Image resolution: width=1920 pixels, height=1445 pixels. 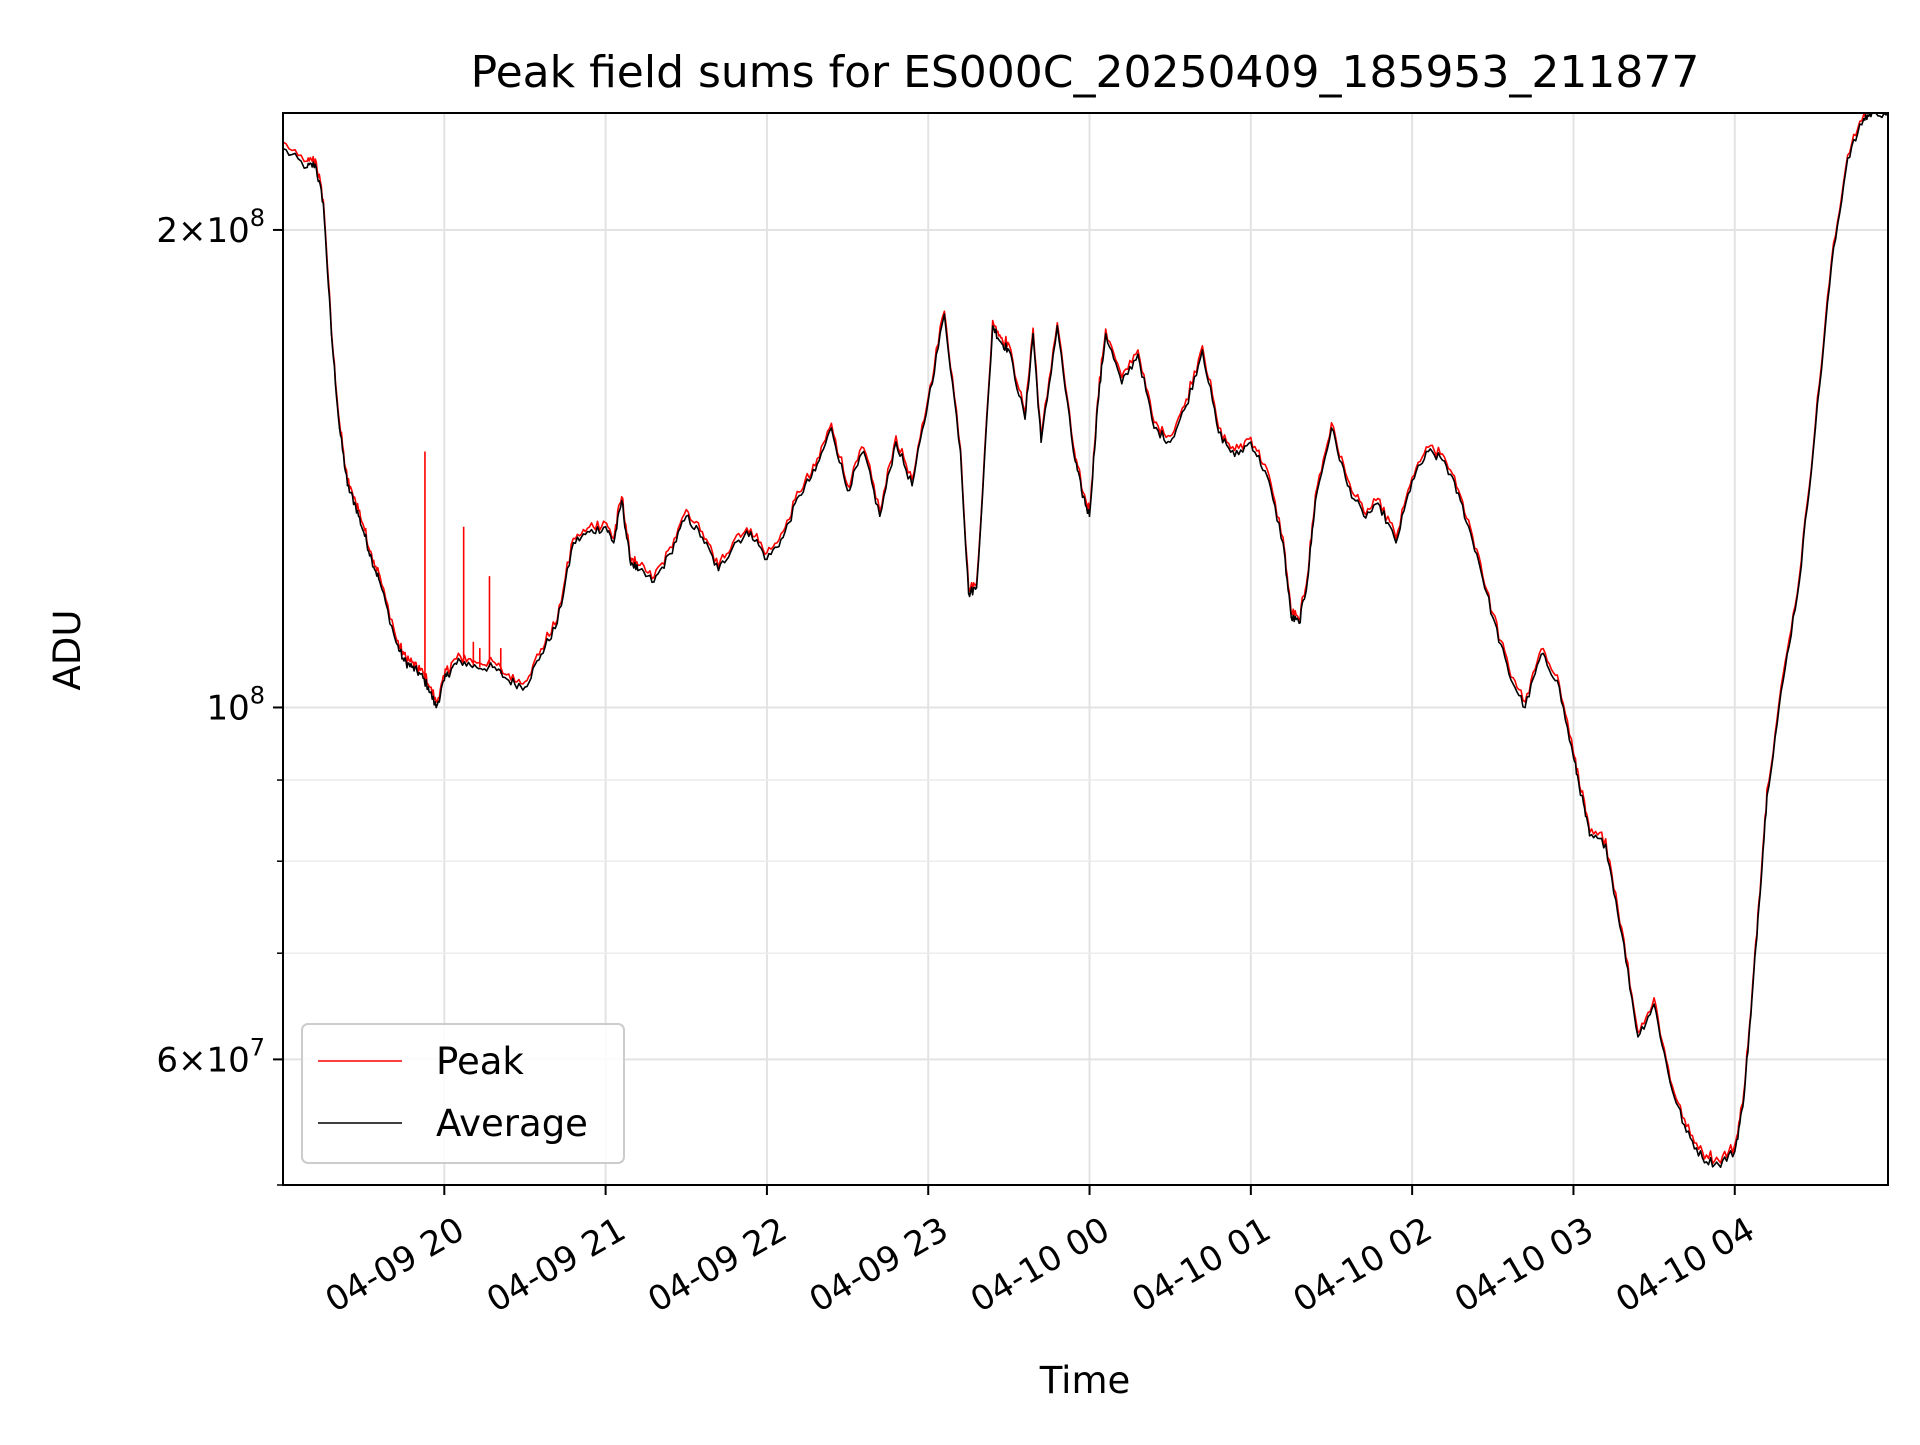 I want to click on legend-average-label: Average, so click(x=512, y=1123).